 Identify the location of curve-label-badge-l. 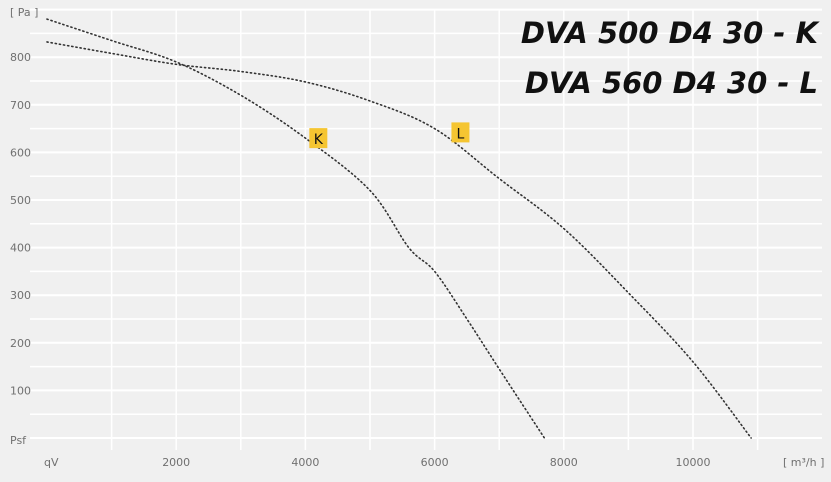
(460, 132).